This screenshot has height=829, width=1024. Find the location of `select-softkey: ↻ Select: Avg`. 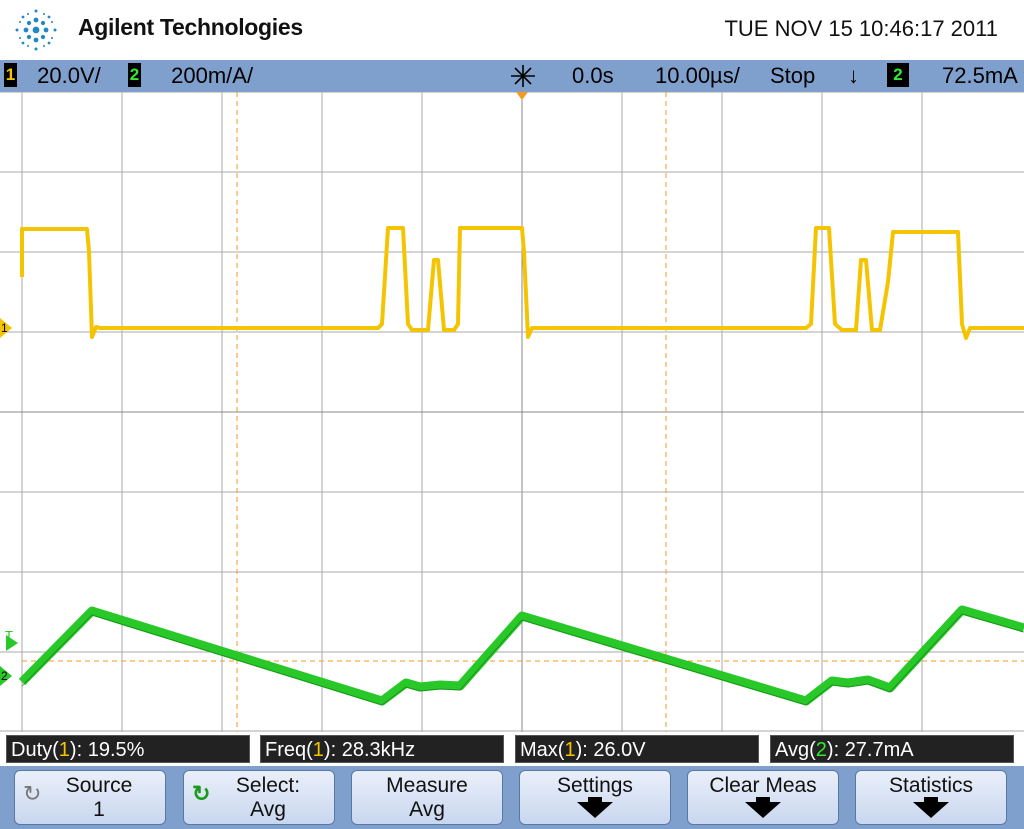

select-softkey: ↻ Select: Avg is located at coordinates (259, 797).